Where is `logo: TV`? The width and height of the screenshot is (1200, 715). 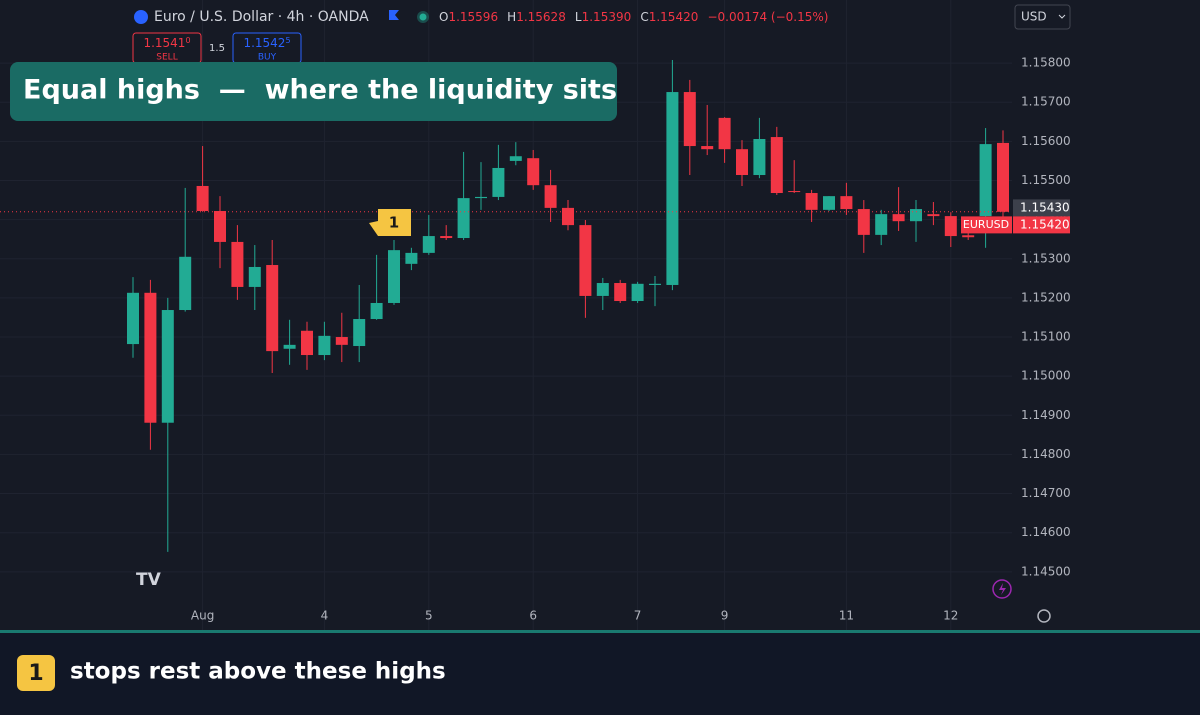 logo: TV is located at coordinates (149, 580).